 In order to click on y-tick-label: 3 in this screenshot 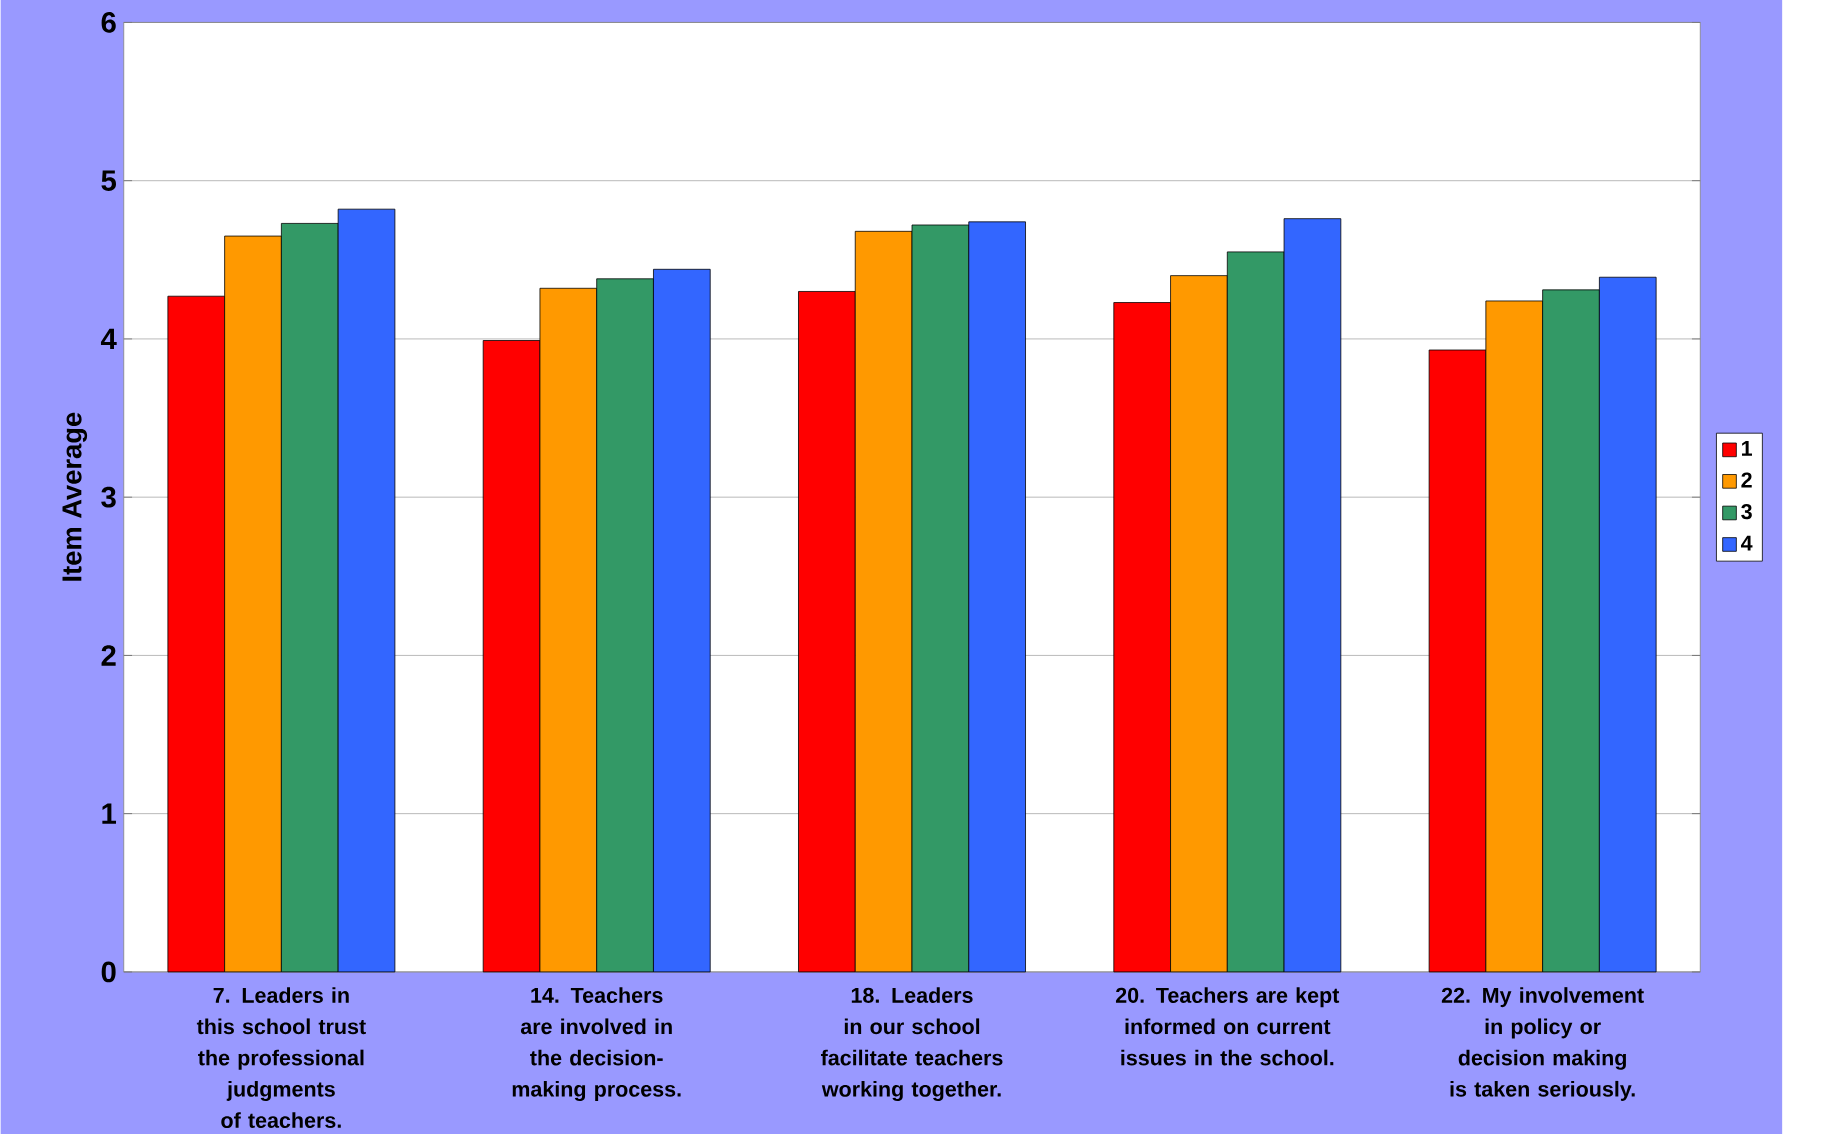, I will do `click(108, 497)`.